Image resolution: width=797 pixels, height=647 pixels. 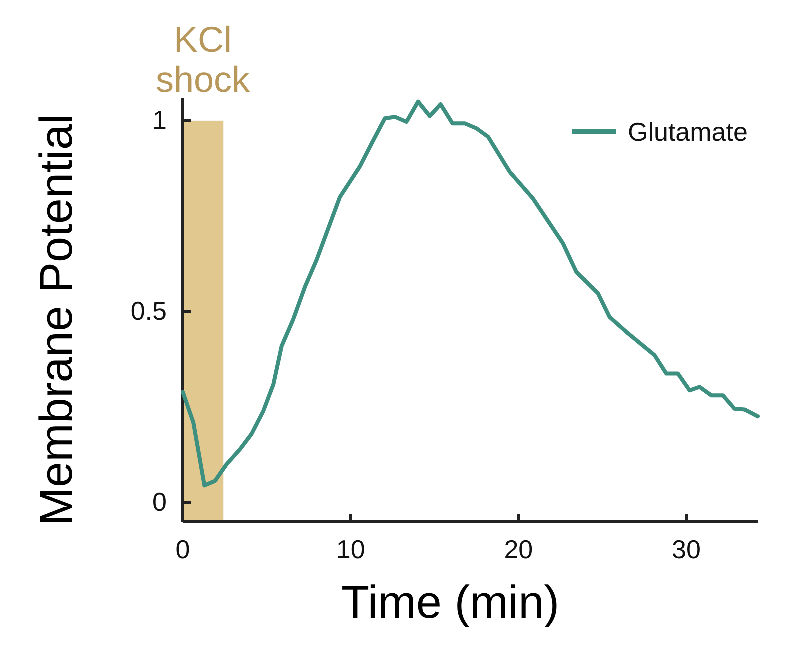 I want to click on y-axis-title: Membrane Potential, so click(x=56, y=320).